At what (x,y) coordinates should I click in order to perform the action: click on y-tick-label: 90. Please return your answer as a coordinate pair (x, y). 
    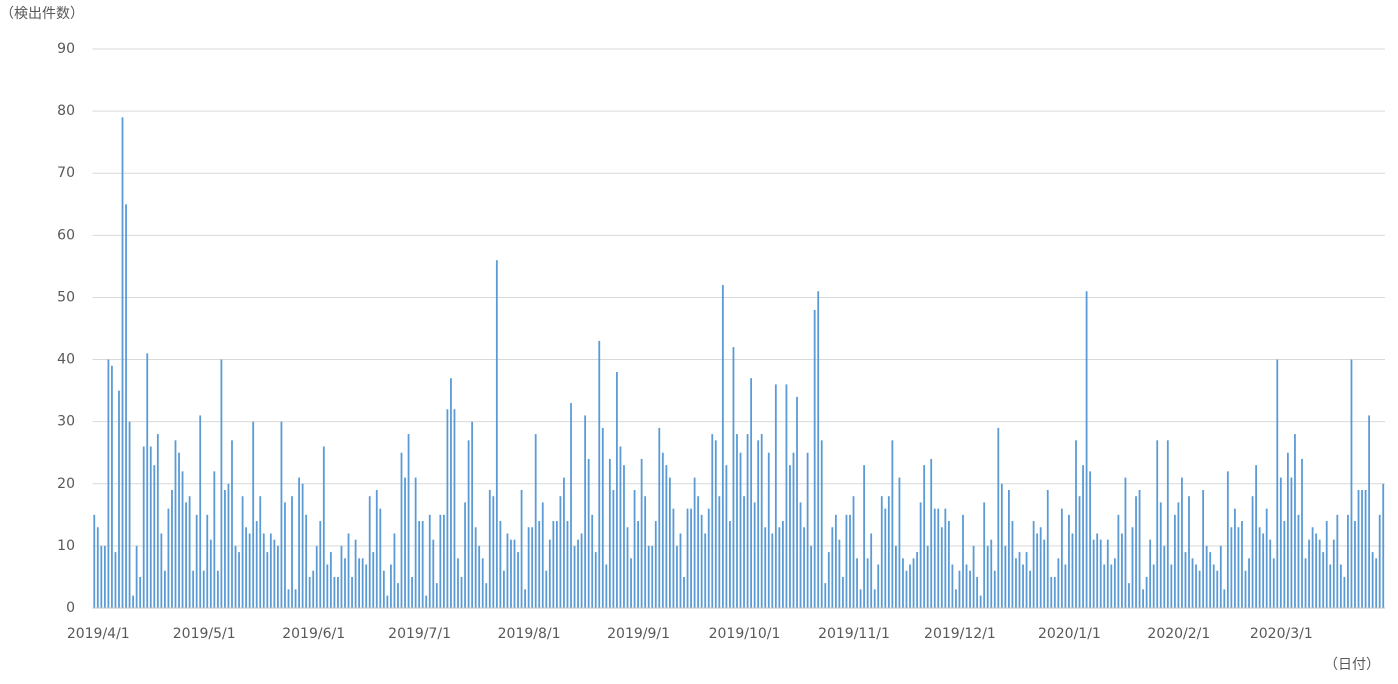
    Looking at the image, I should click on (66, 49).